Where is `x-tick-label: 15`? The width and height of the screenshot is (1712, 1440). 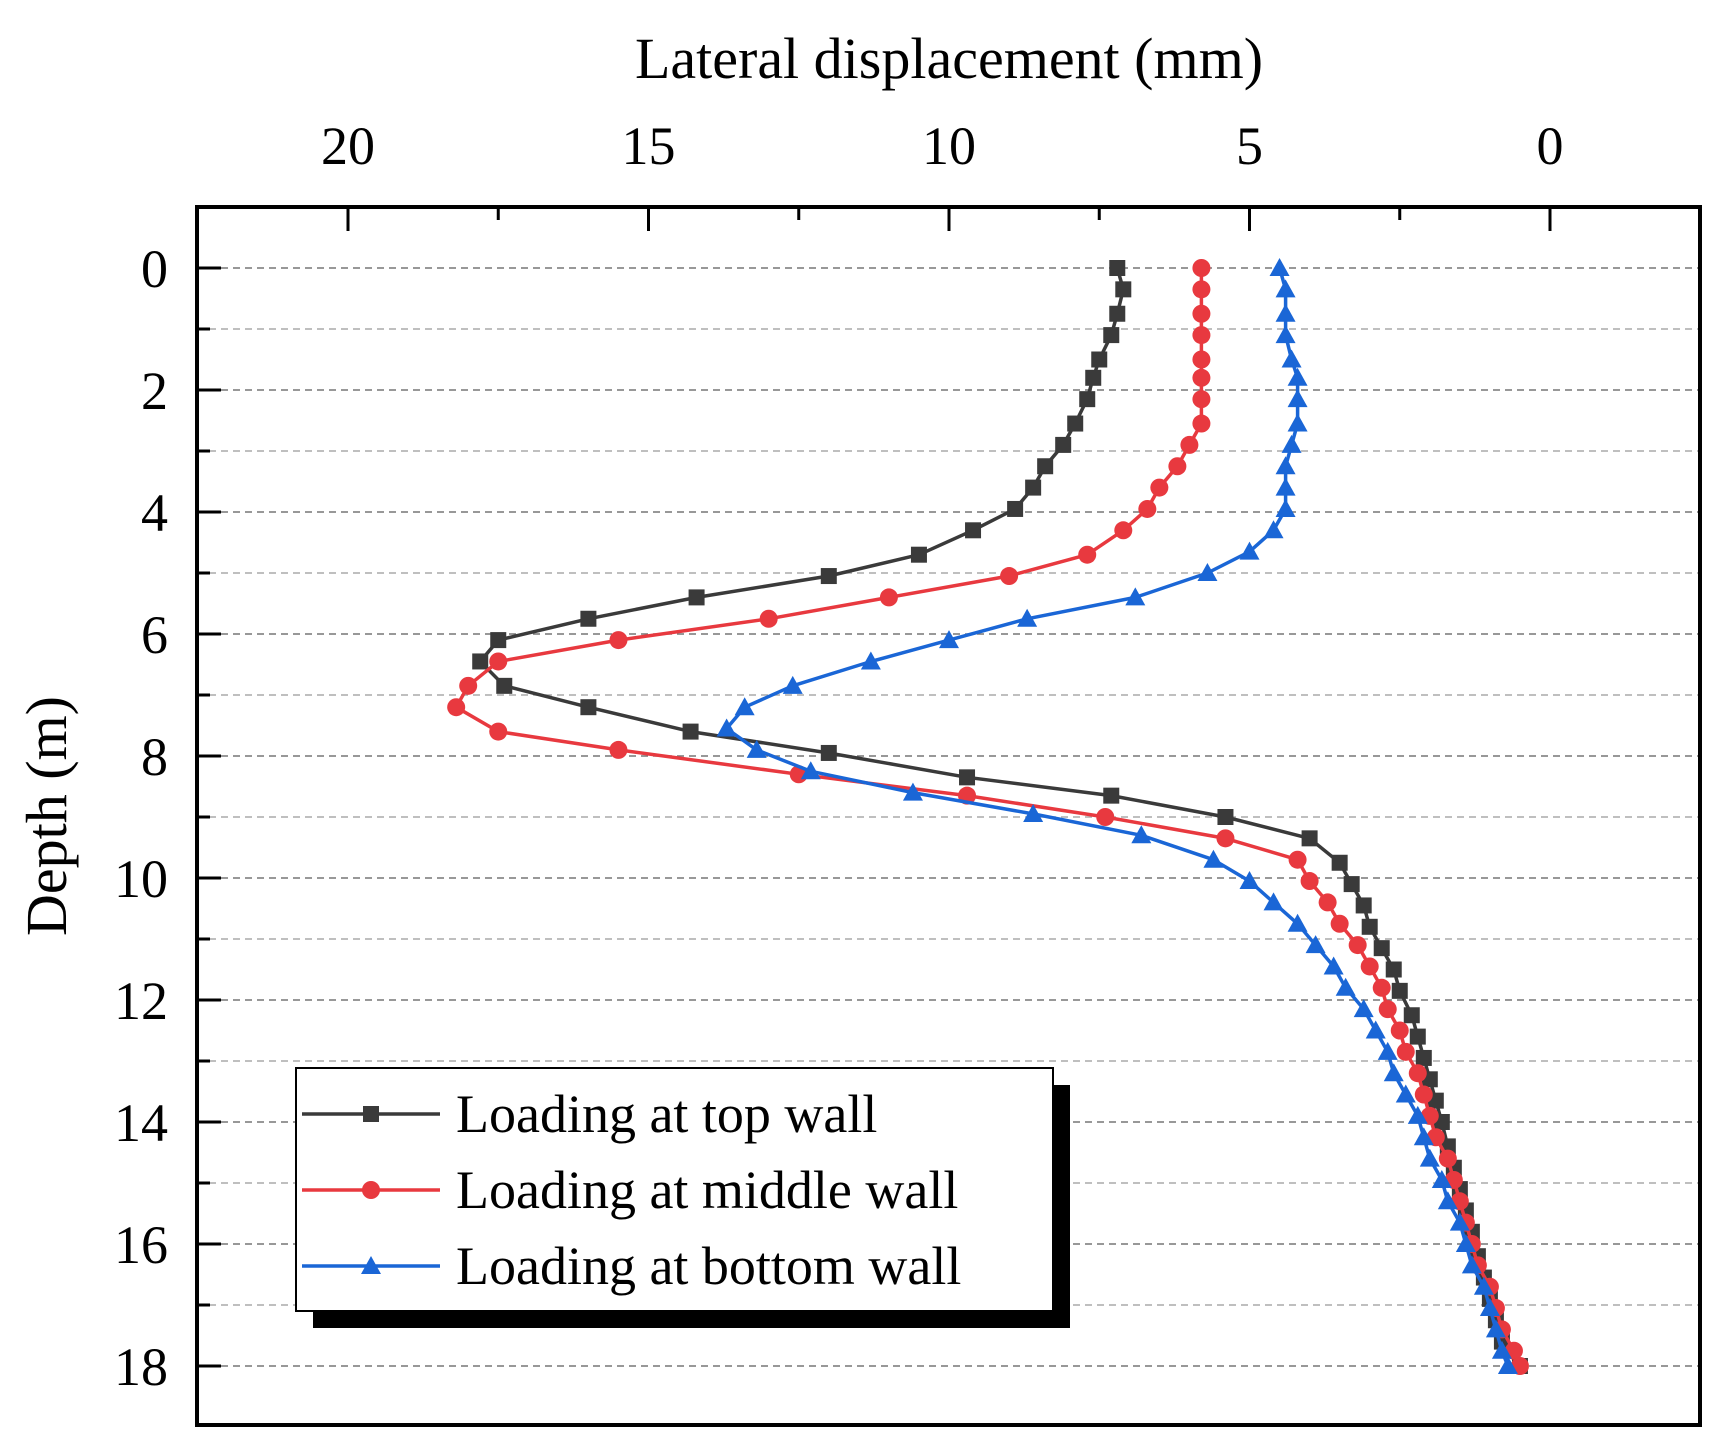 x-tick-label: 15 is located at coordinates (649, 146).